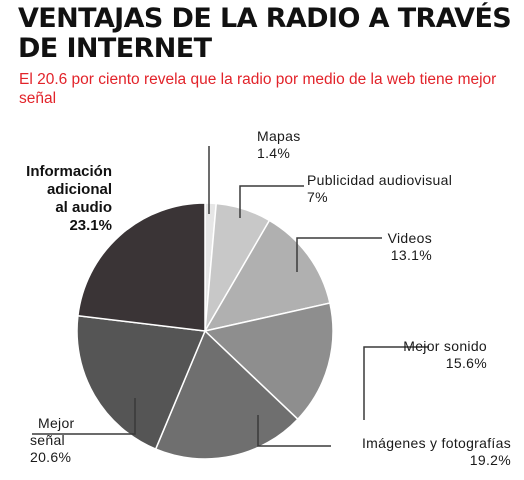 This screenshot has width=524, height=480. What do you see at coordinates (410, 238) in the screenshot?
I see `slice-name-label: Videos` at bounding box center [410, 238].